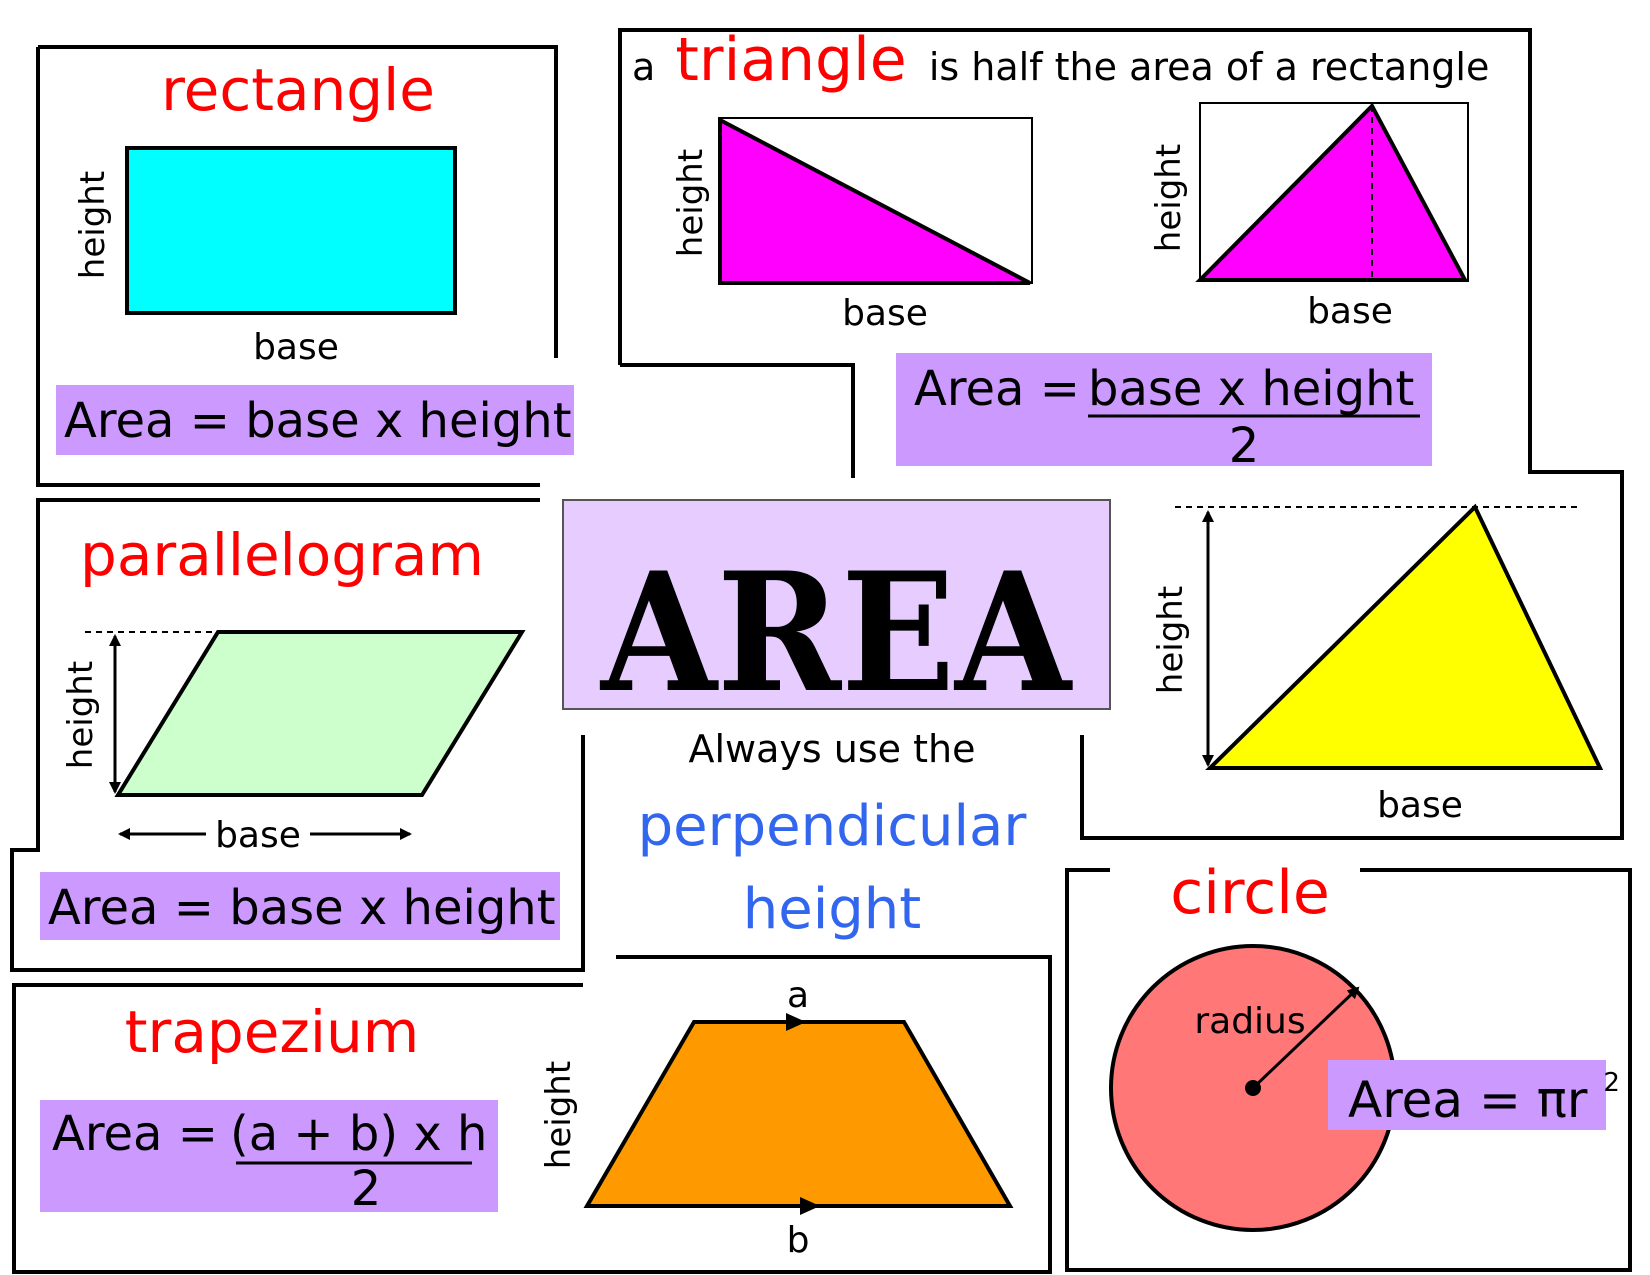 The width and height of the screenshot is (1650, 1275). What do you see at coordinates (1209, 67) in the screenshot?
I see `triangle-heading-suffix: is half the area of a rectangle` at bounding box center [1209, 67].